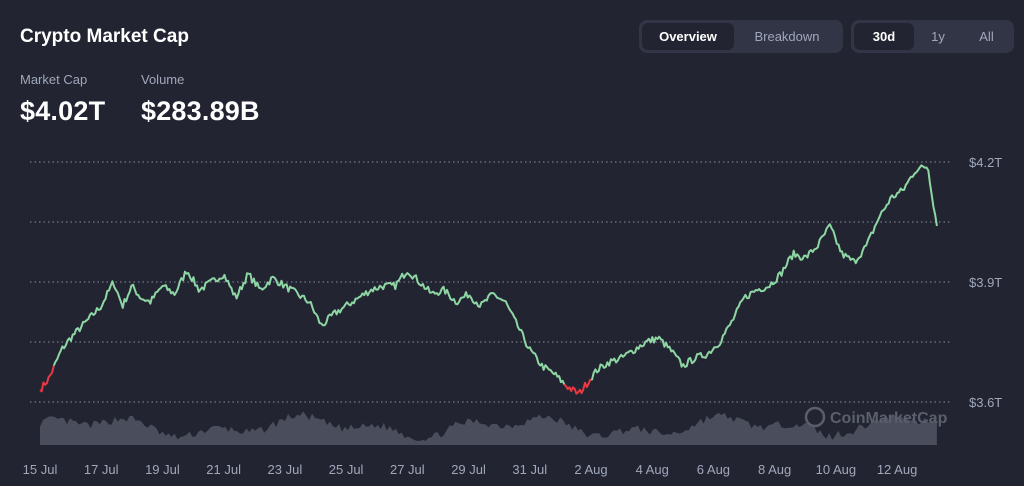 The width and height of the screenshot is (1024, 486). What do you see at coordinates (986, 36) in the screenshot?
I see `tab-all: All` at bounding box center [986, 36].